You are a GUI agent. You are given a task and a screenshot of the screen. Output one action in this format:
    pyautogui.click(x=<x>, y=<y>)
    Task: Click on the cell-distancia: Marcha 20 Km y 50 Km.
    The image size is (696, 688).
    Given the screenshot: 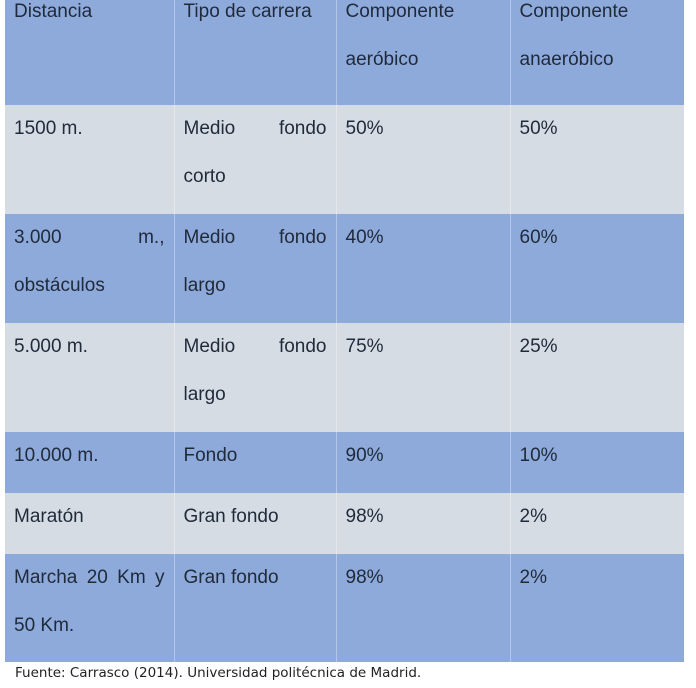 What is the action you would take?
    pyautogui.click(x=89, y=608)
    